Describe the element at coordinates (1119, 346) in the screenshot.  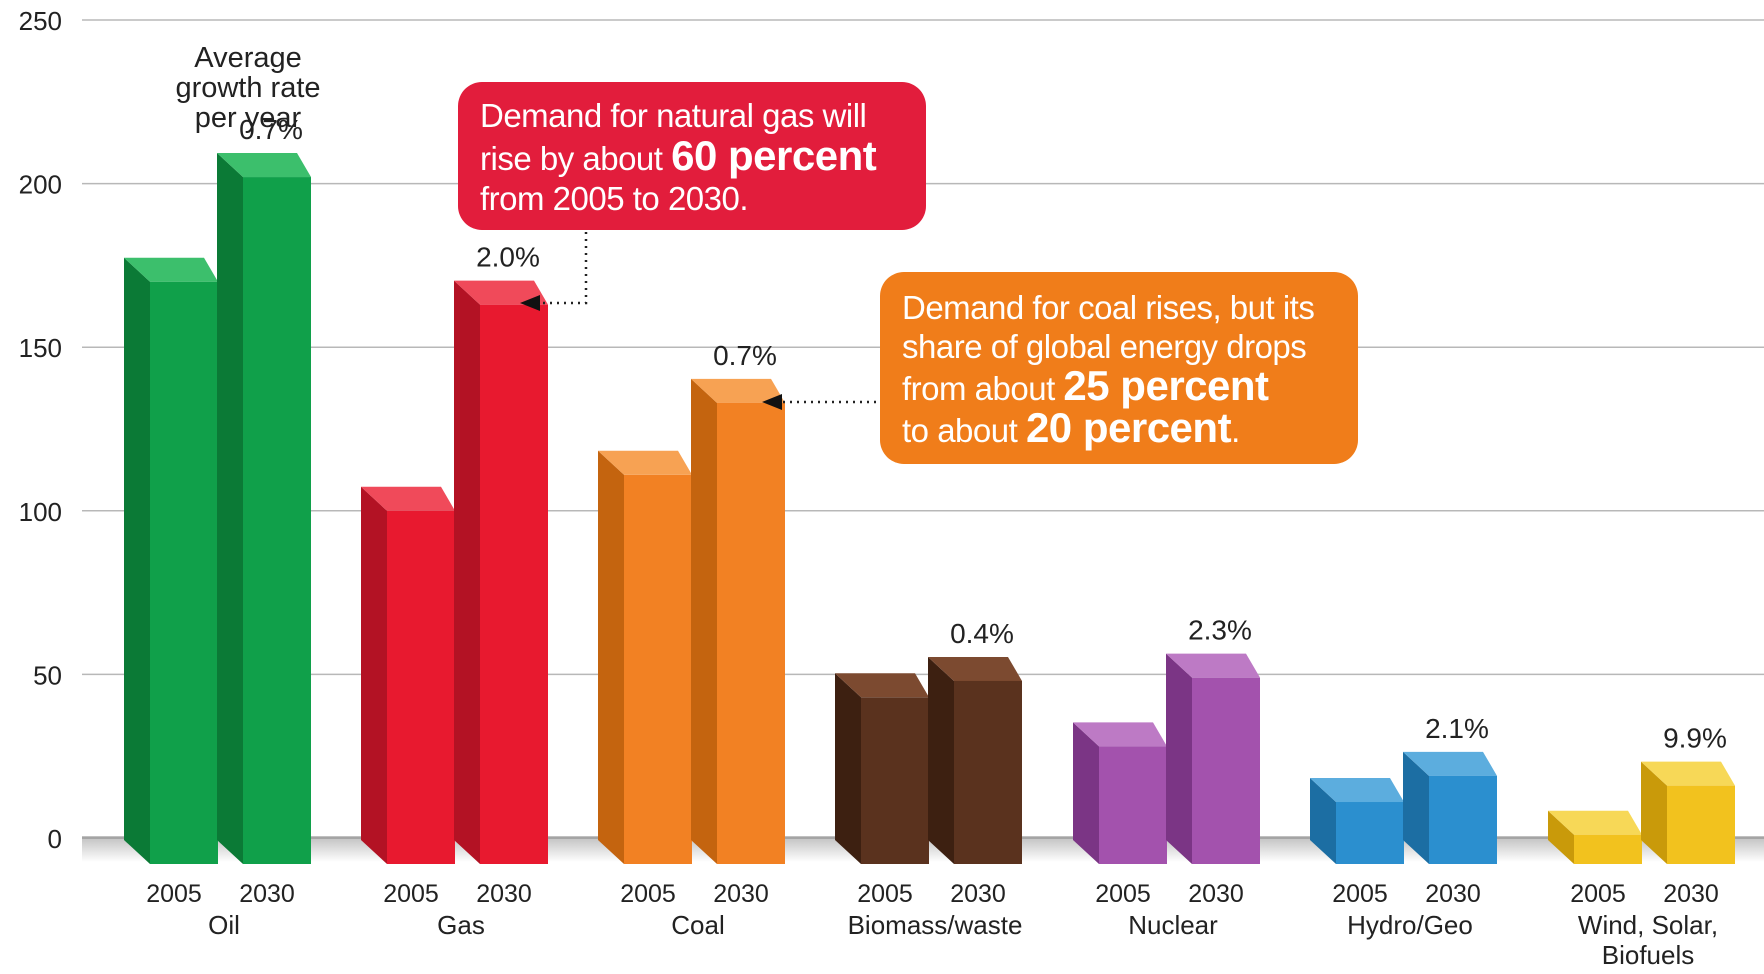
I see `callout-line: share of global energy drops` at that location.